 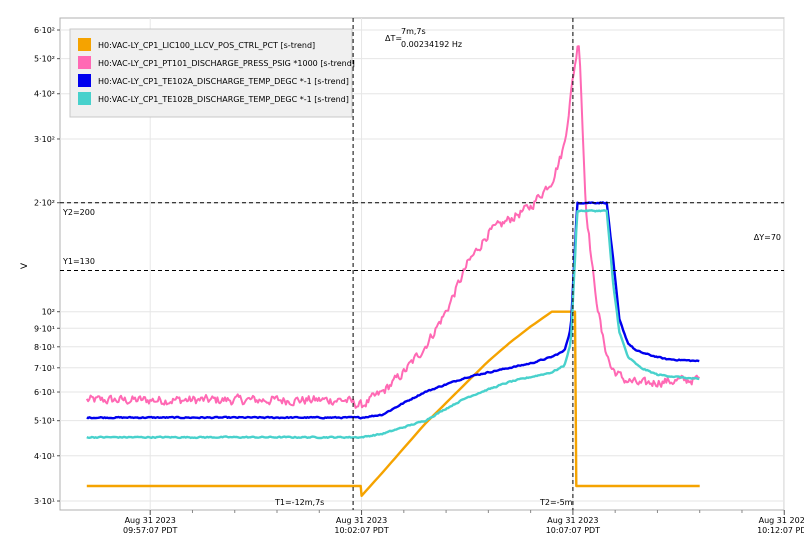 What do you see at coordinates (150, 530) in the screenshot?
I see `x-tick-label-time: 09:57:07 PDT` at bounding box center [150, 530].